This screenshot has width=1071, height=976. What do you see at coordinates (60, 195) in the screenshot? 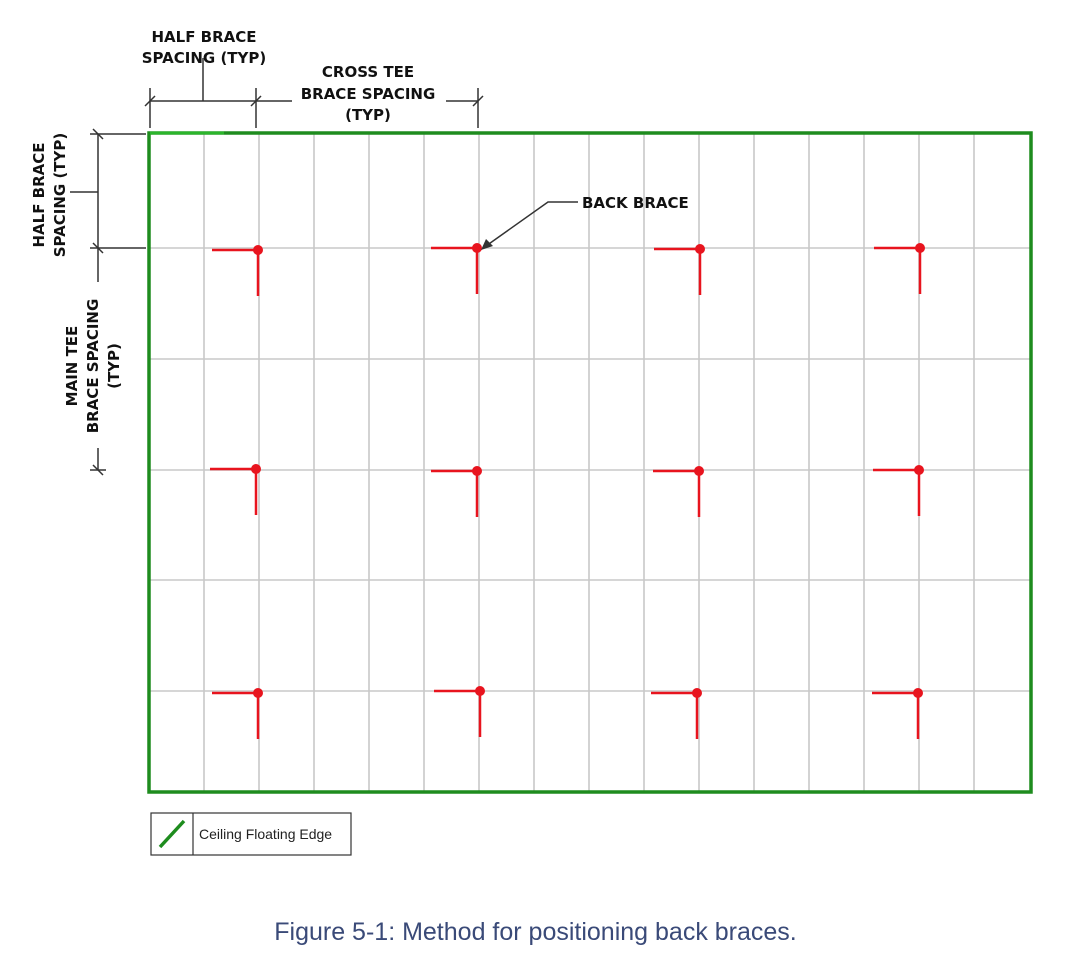
I see `half-brace-spacing-left-label-line2: SPACING (TYP)` at bounding box center [60, 195].